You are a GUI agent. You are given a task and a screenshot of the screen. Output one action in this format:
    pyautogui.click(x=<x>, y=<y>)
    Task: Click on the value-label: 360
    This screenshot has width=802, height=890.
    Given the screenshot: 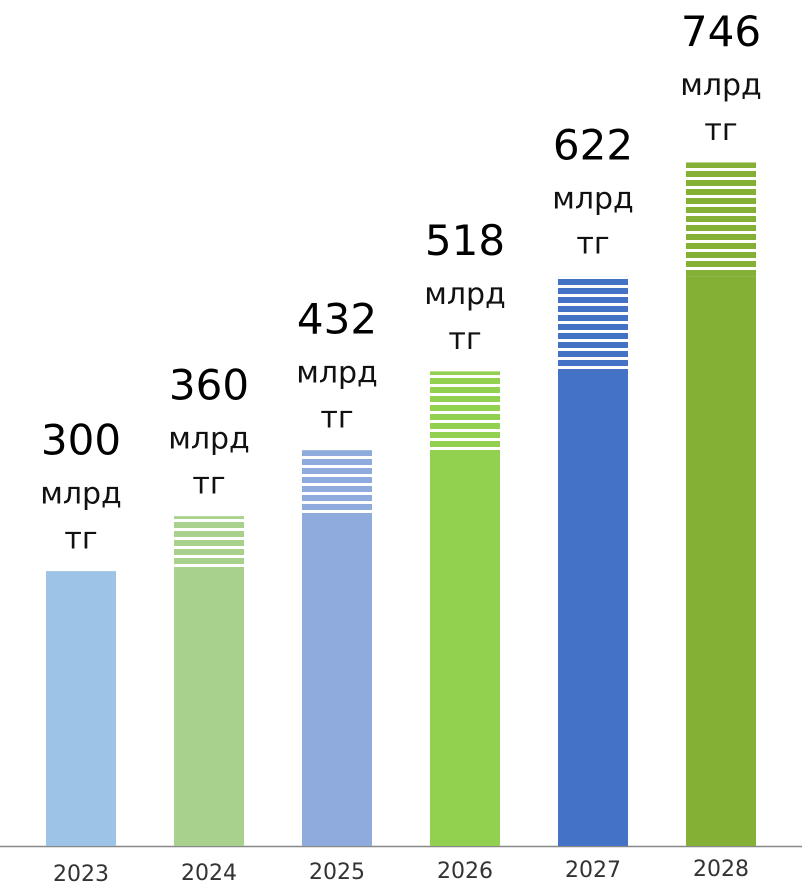 What is the action you would take?
    pyautogui.click(x=209, y=385)
    